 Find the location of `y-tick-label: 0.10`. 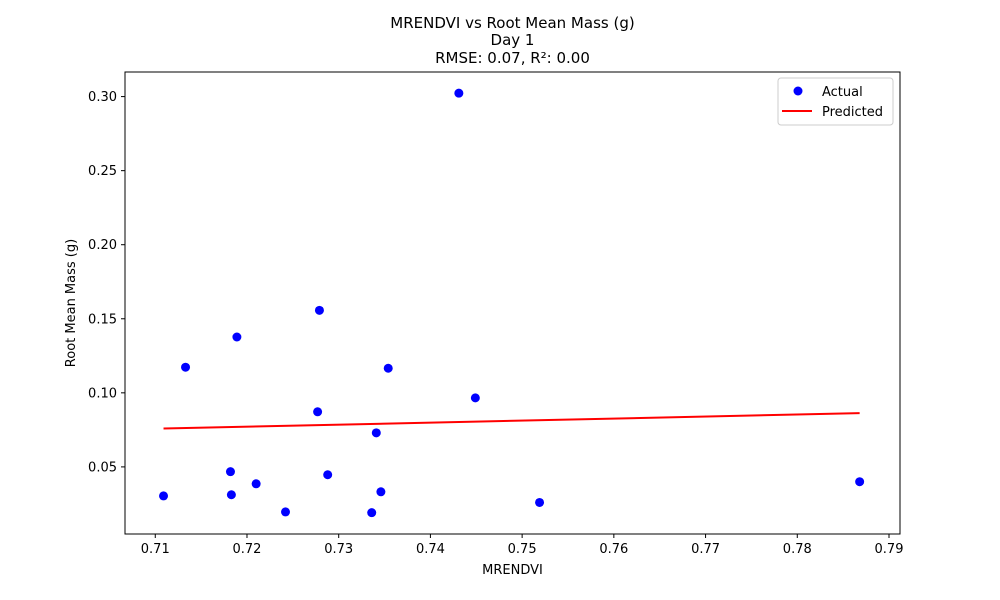

y-tick-label: 0.10 is located at coordinates (102, 393).